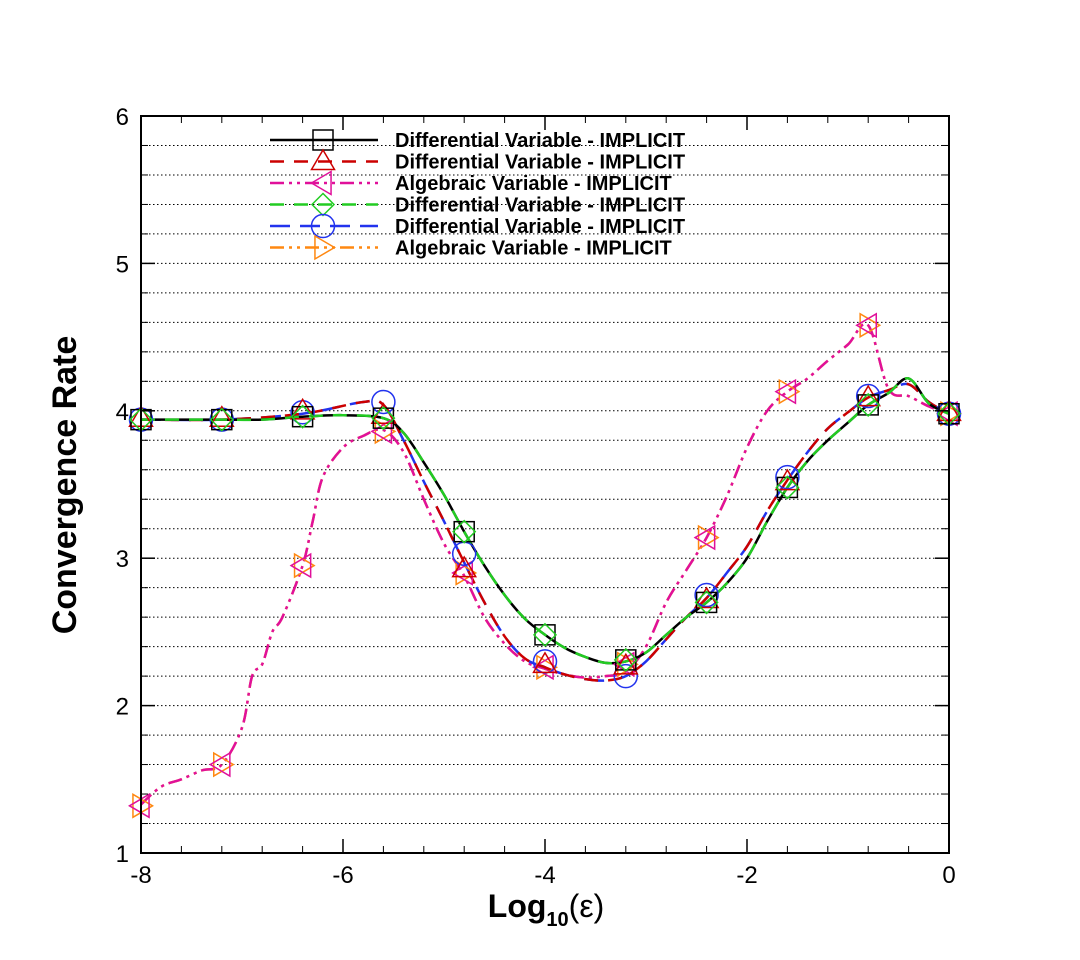  I want to click on x-tick-label: -4, so click(544, 875).